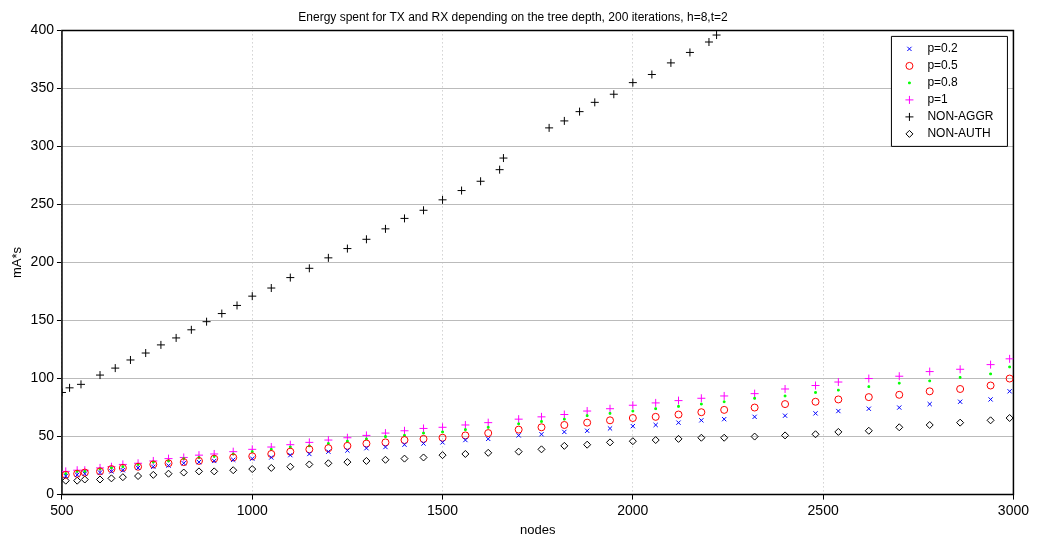 The width and height of the screenshot is (1040, 546). Describe the element at coordinates (959, 133) in the screenshot. I see `legend-label: NON-AUTH` at that location.